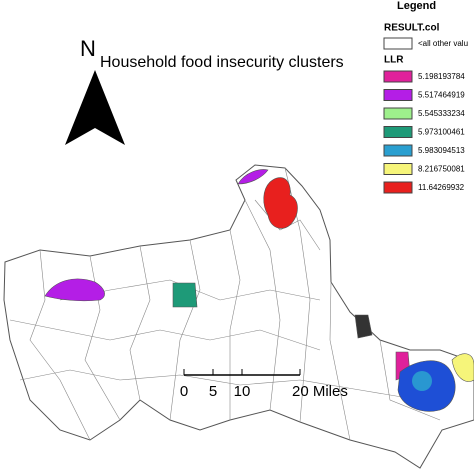 This screenshot has width=474, height=474. What do you see at coordinates (441, 132) in the screenshot?
I see `legend-label: 5.973100461` at bounding box center [441, 132].